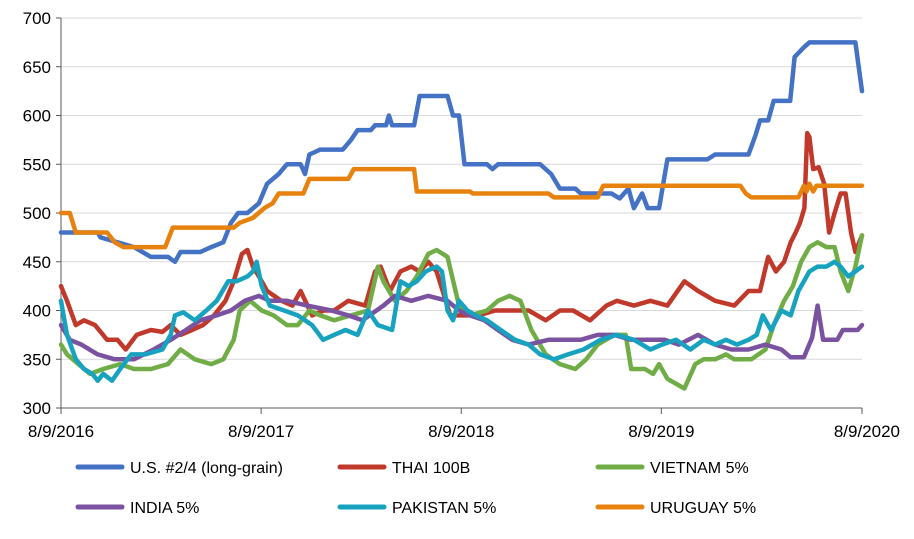  Describe the element at coordinates (37, 116) in the screenshot. I see `y-tick-label: 600` at that location.